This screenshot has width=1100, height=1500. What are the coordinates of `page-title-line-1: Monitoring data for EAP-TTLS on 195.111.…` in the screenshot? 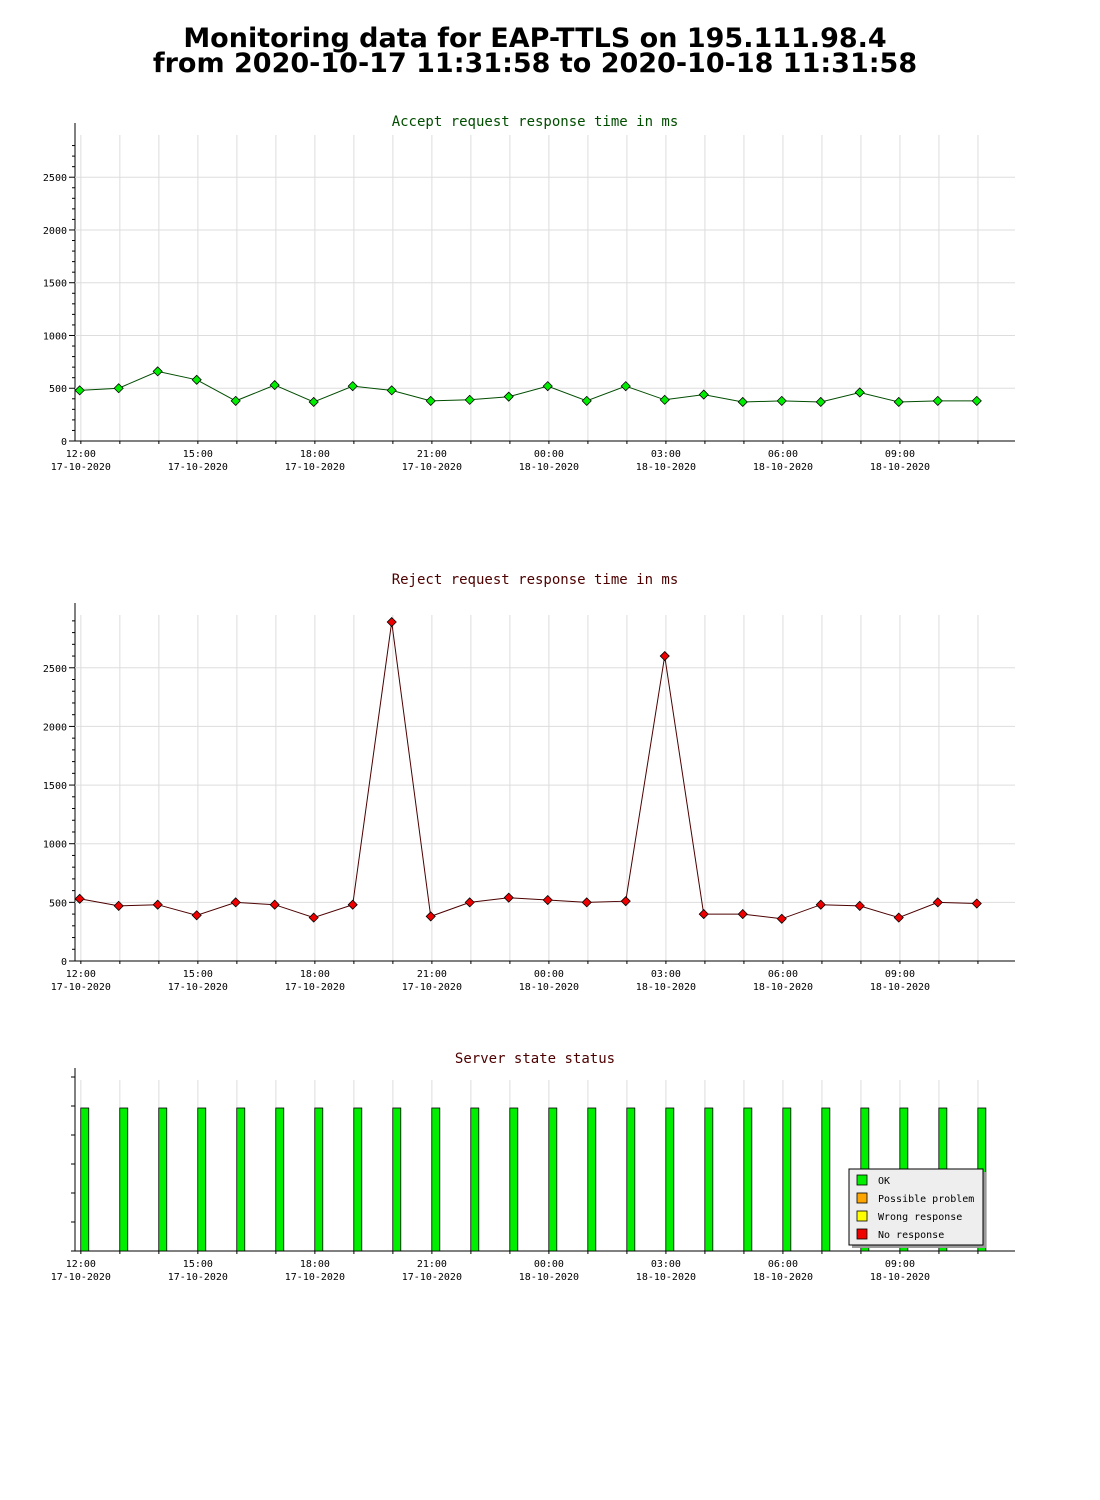 It's located at (535, 38).